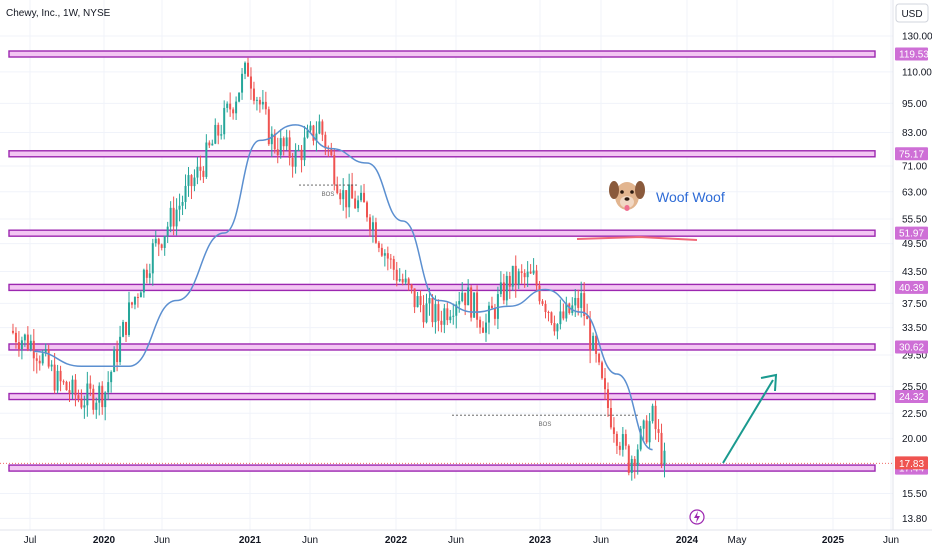  I want to click on level-badge-label: 30.62, so click(911, 347).